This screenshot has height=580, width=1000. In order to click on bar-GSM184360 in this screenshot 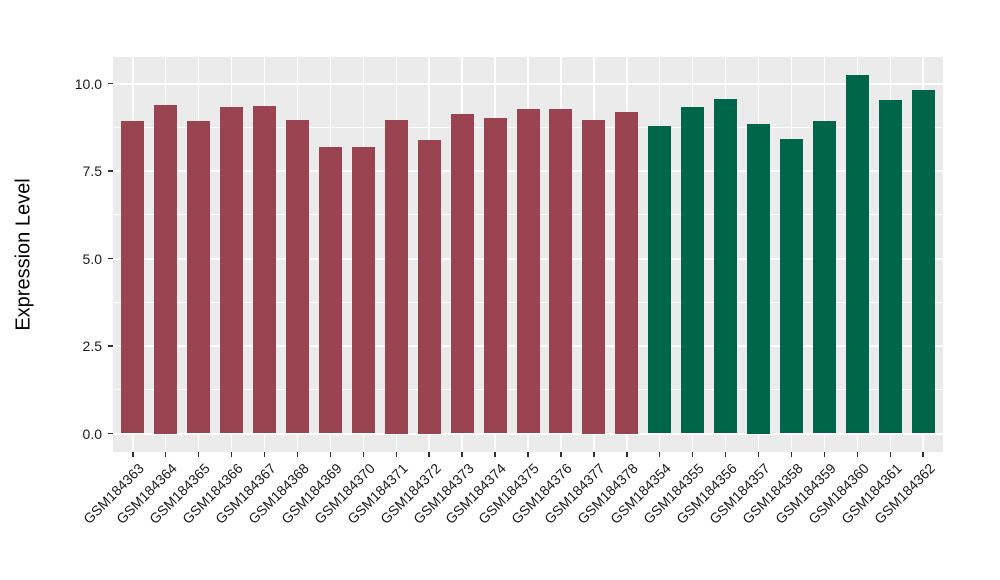, I will do `click(857, 254)`.